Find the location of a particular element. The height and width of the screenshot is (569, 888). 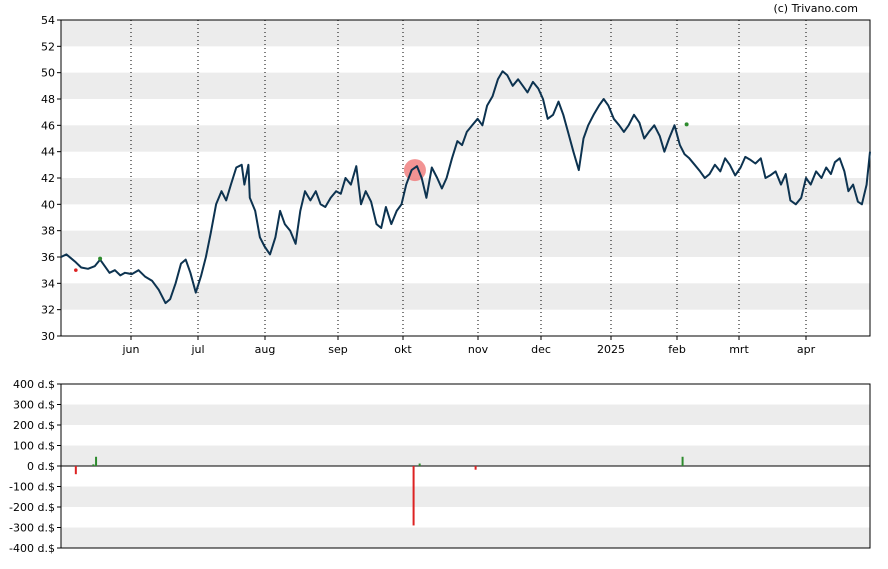

y-tick-label: 32 is located at coordinates (48, 310).